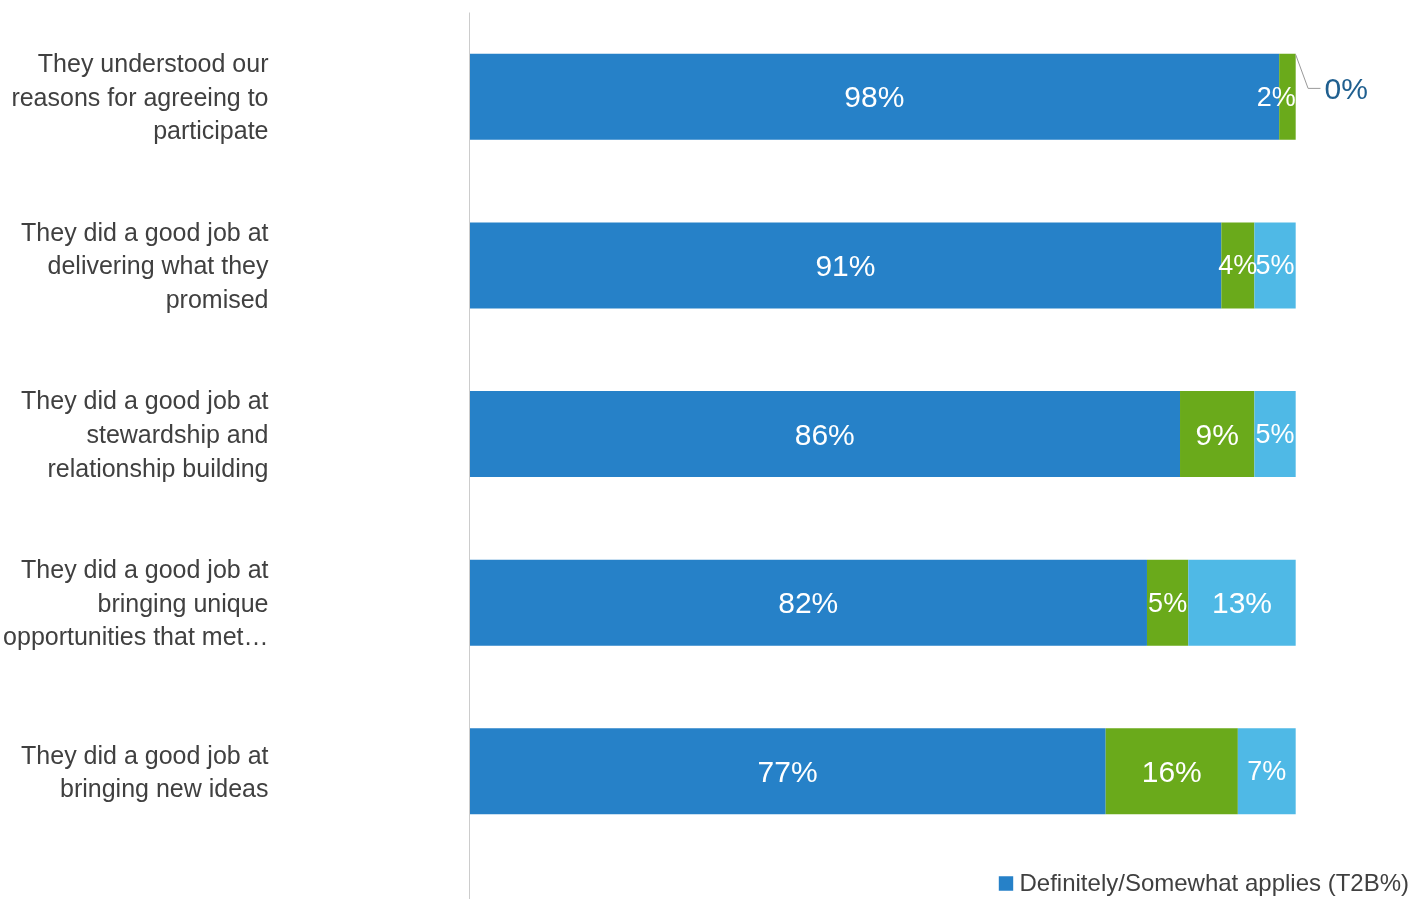 Image resolution: width=1411 pixels, height=899 pixels. I want to click on y-tick-label: They did a good job at stewardship and relationship building, so click(145, 434).